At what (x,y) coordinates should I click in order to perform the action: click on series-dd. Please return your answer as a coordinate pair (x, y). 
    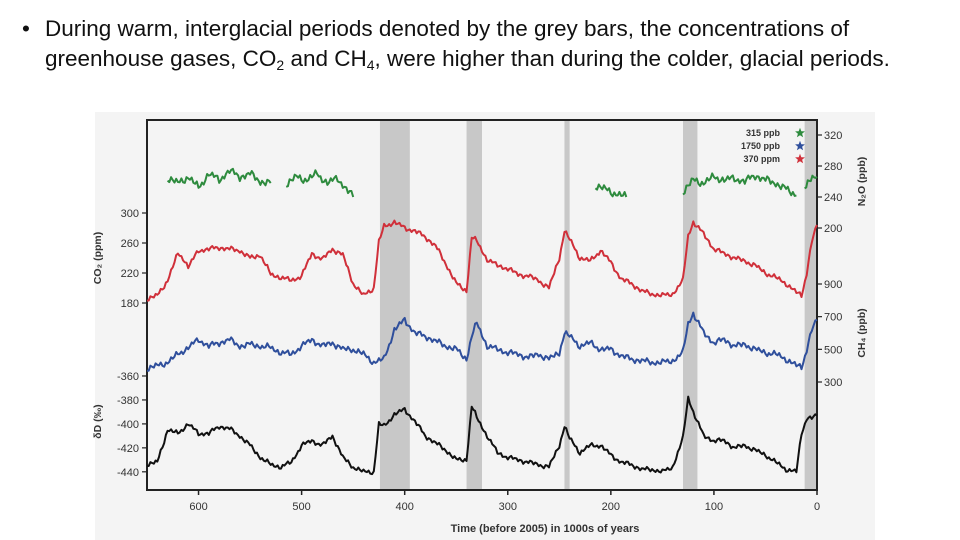
    Looking at the image, I should click on (482, 435).